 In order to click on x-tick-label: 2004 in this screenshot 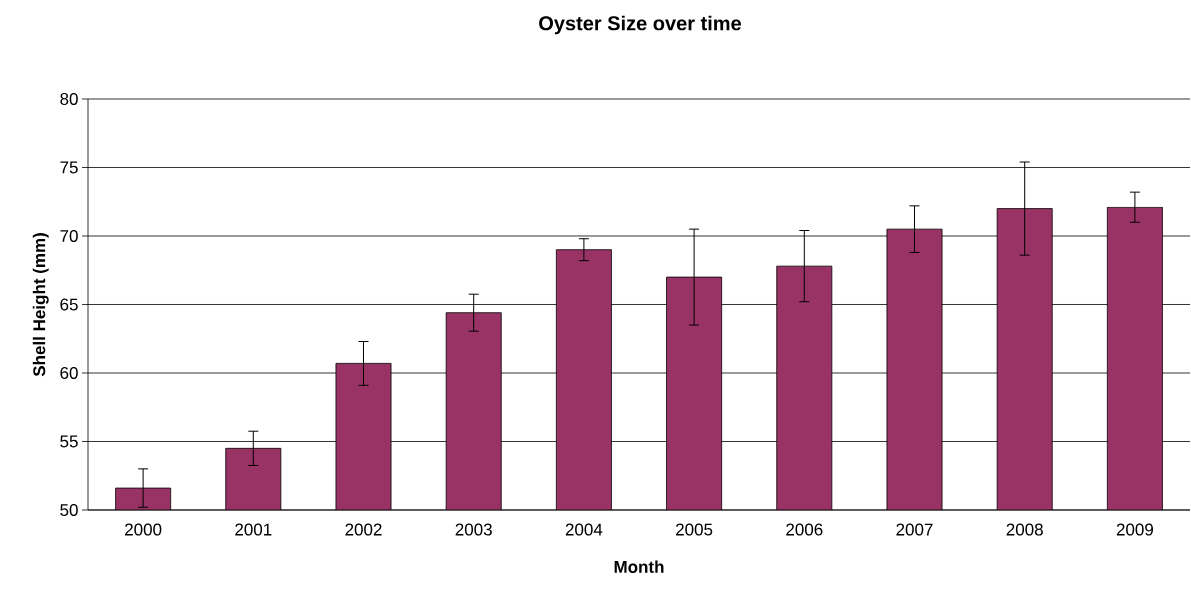, I will do `click(584, 529)`.